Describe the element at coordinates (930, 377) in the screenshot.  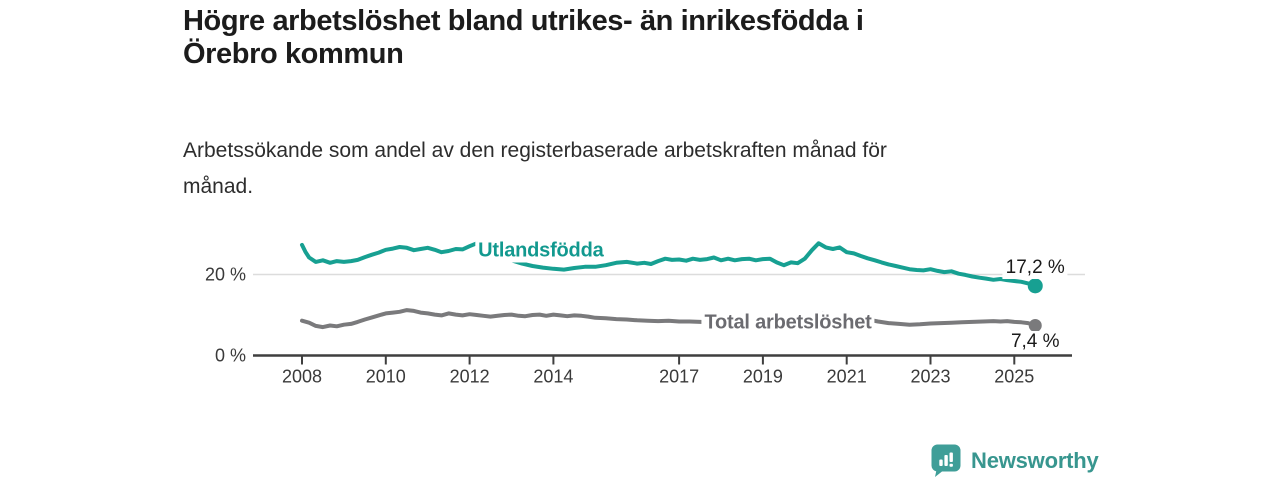
I see `x-tick-label-2023: 2023` at that location.